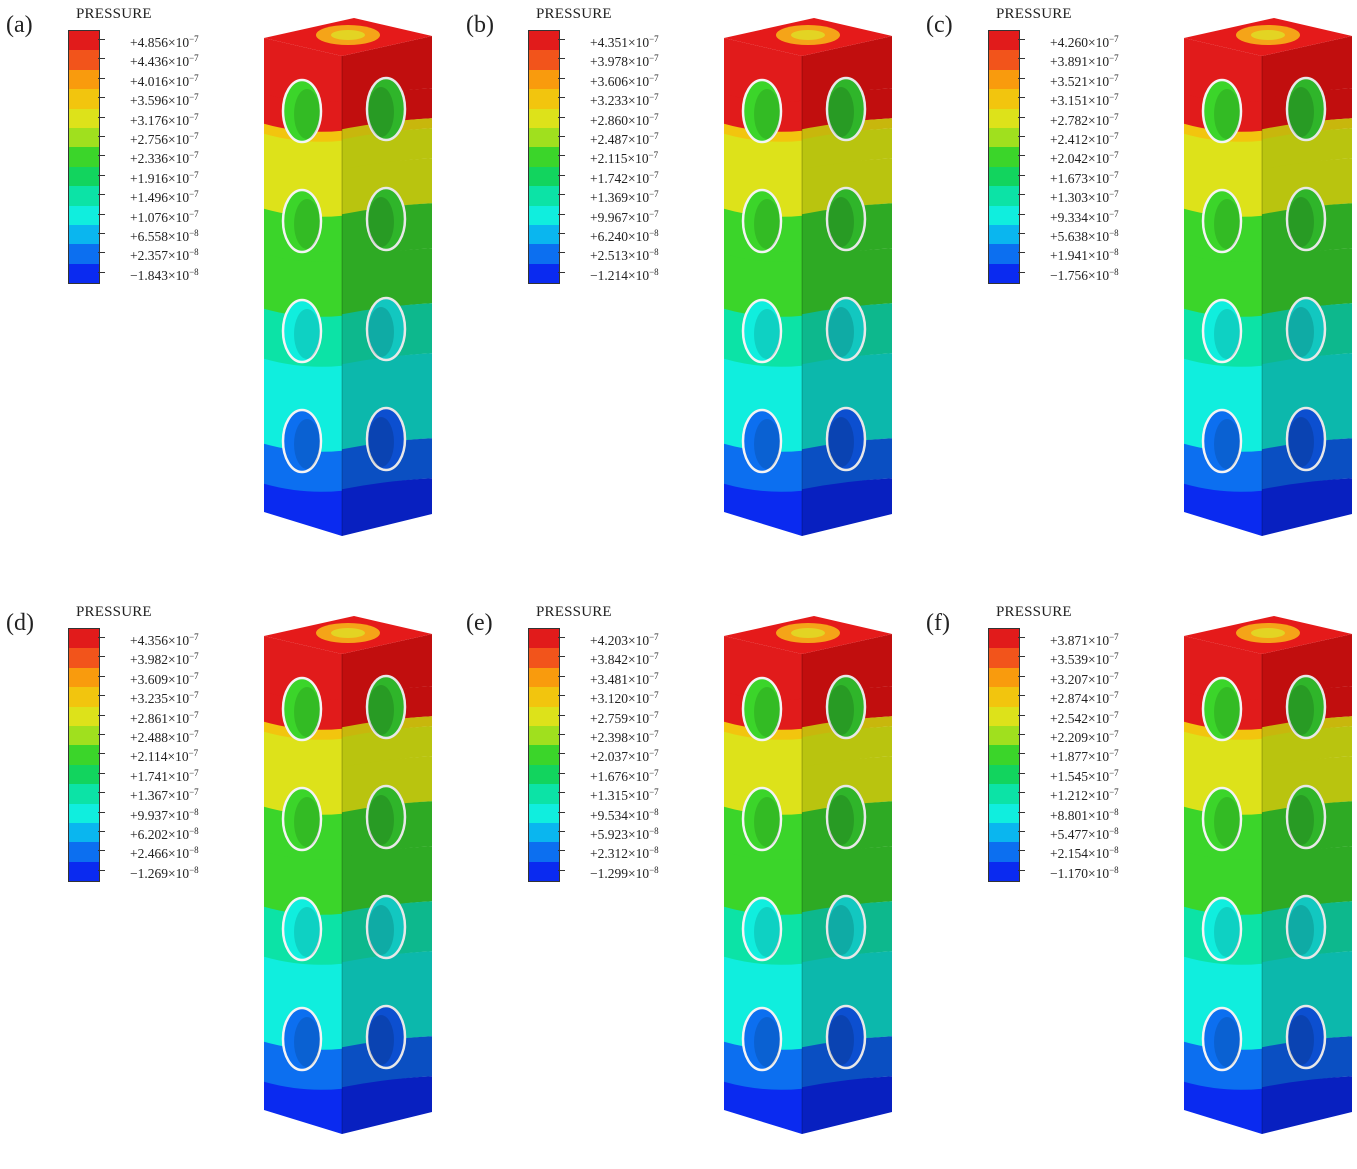 The image size is (1357, 1169). I want to click on legend-tick-label: +2.759×10−7, so click(624, 717).